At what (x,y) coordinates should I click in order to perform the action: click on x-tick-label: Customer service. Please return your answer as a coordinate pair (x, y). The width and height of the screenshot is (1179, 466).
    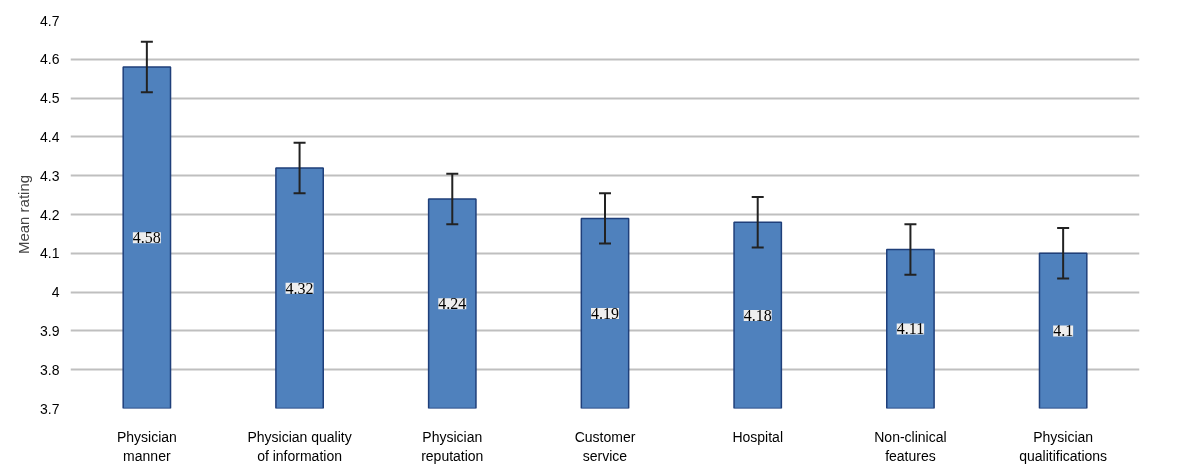
    Looking at the image, I should click on (605, 446).